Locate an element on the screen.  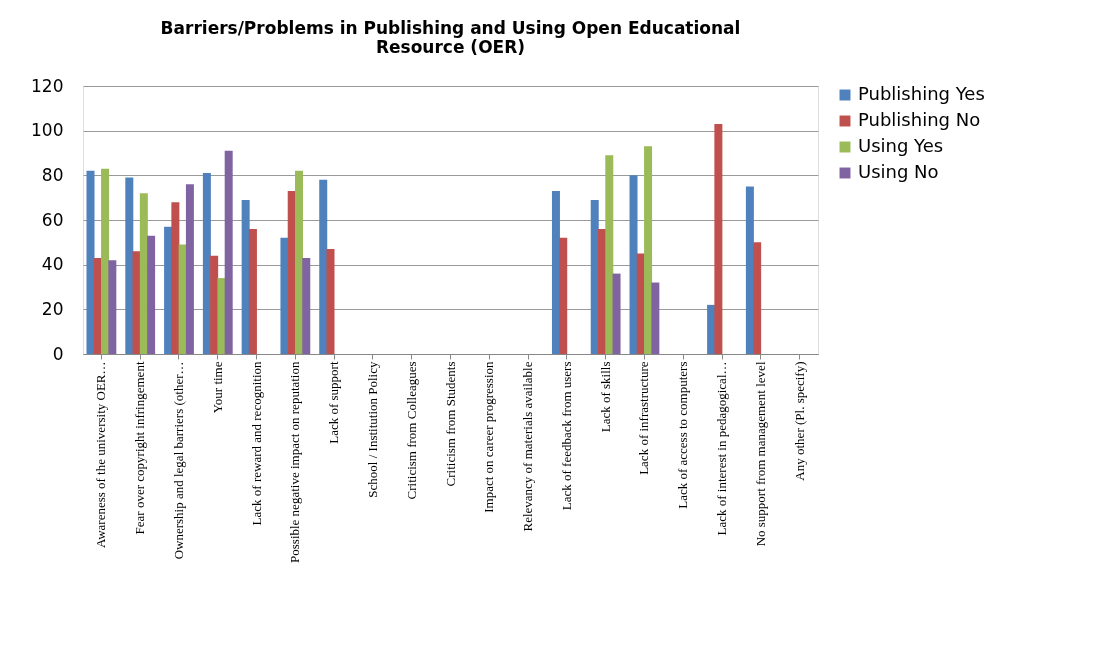
x-tick-label: Your time is located at coordinates (217, 387).